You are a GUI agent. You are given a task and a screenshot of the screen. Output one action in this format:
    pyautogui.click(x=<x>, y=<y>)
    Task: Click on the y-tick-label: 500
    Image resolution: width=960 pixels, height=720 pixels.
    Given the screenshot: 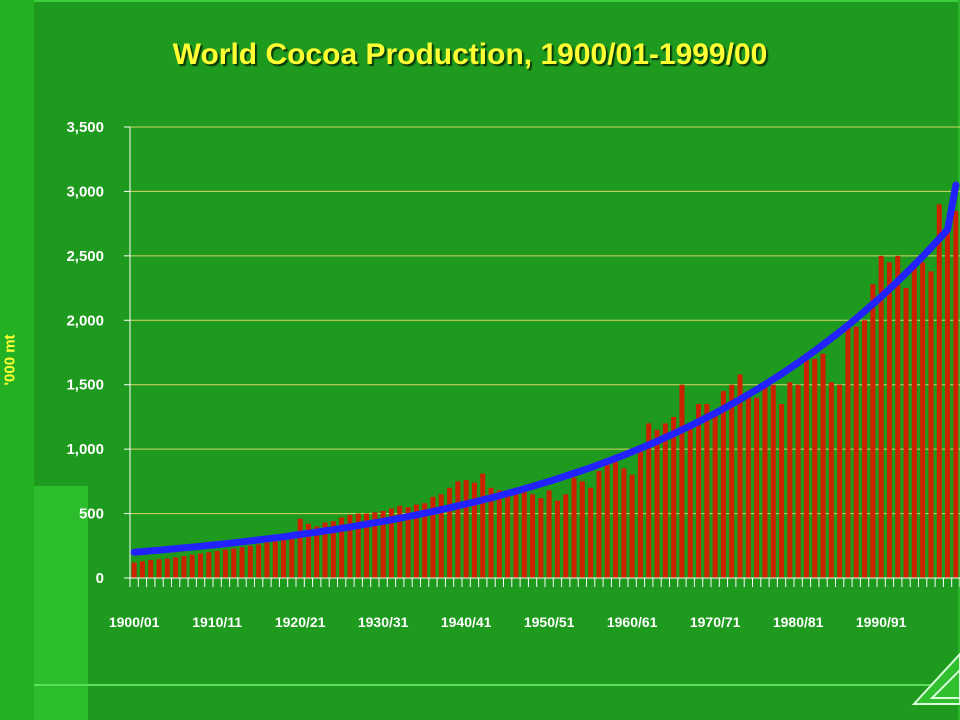 What is the action you would take?
    pyautogui.click(x=91, y=514)
    